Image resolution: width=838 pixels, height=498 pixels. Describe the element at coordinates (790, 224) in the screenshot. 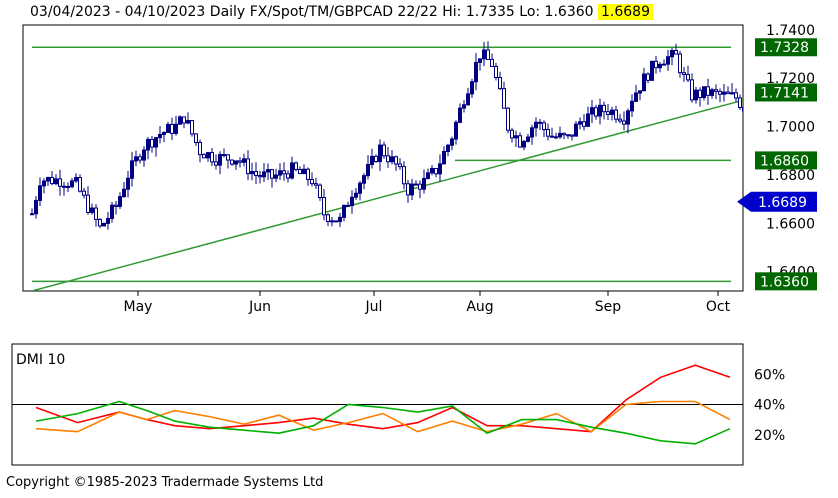

I see `y-tick-label: 1.6600` at that location.